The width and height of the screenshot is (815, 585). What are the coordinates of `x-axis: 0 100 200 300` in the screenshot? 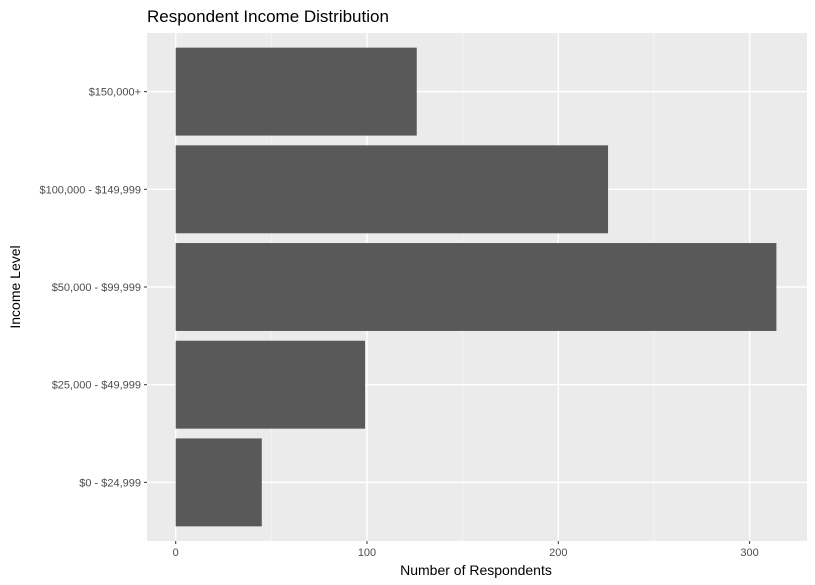 It's located at (466, 550).